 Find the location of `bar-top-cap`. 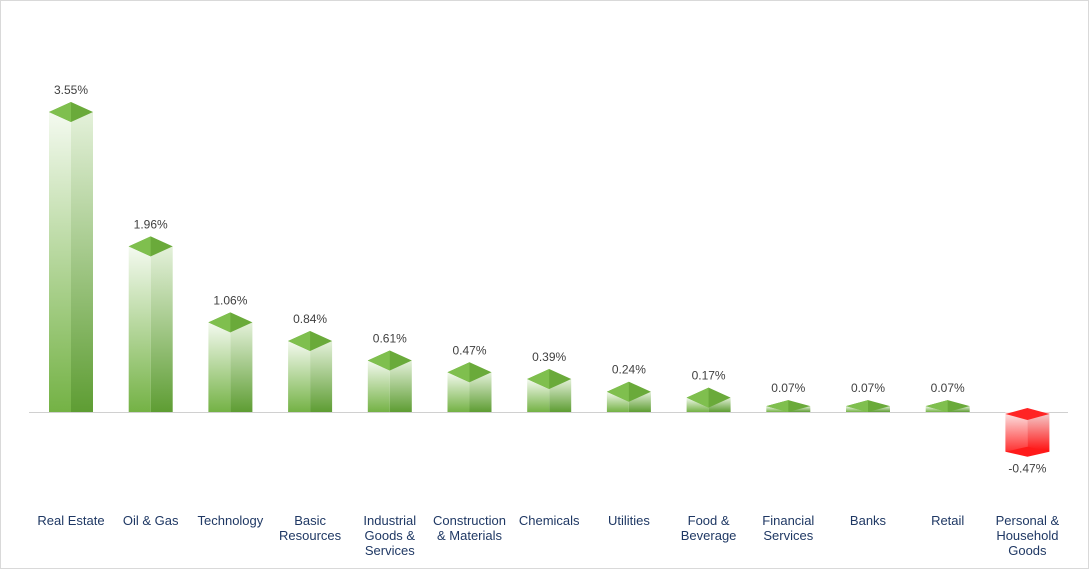

bar-top-cap is located at coordinates (1027, 414).